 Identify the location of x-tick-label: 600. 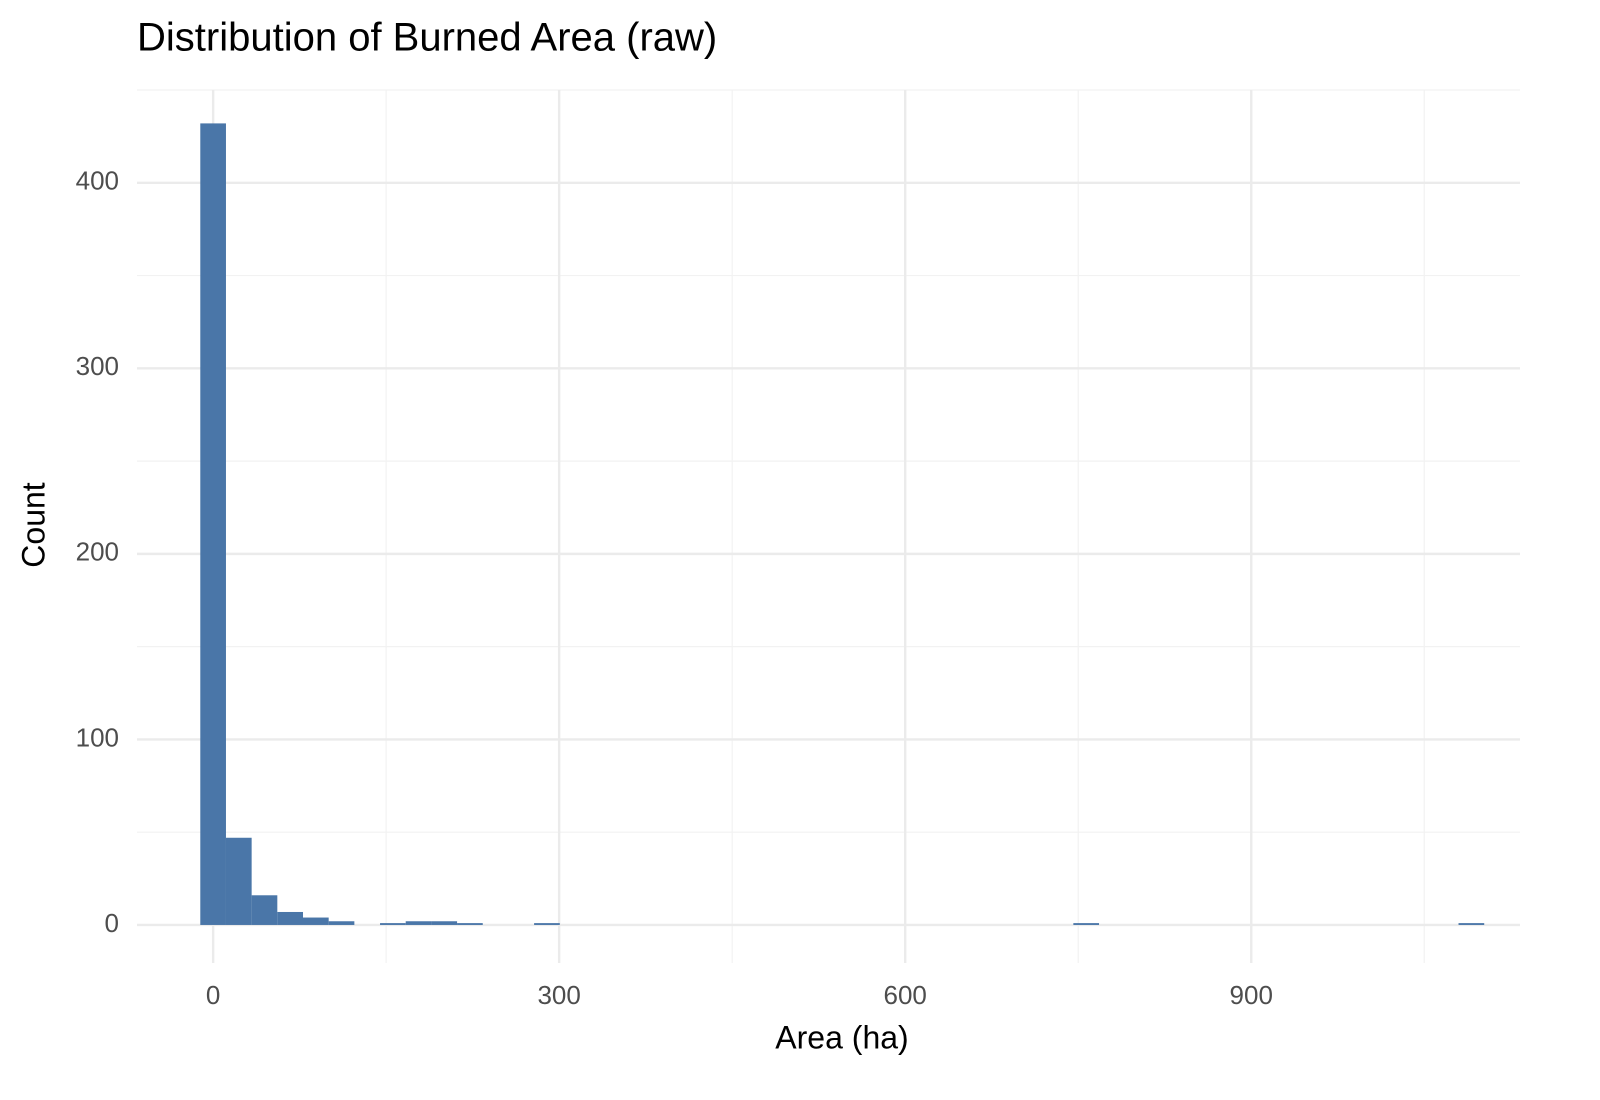
(905, 995).